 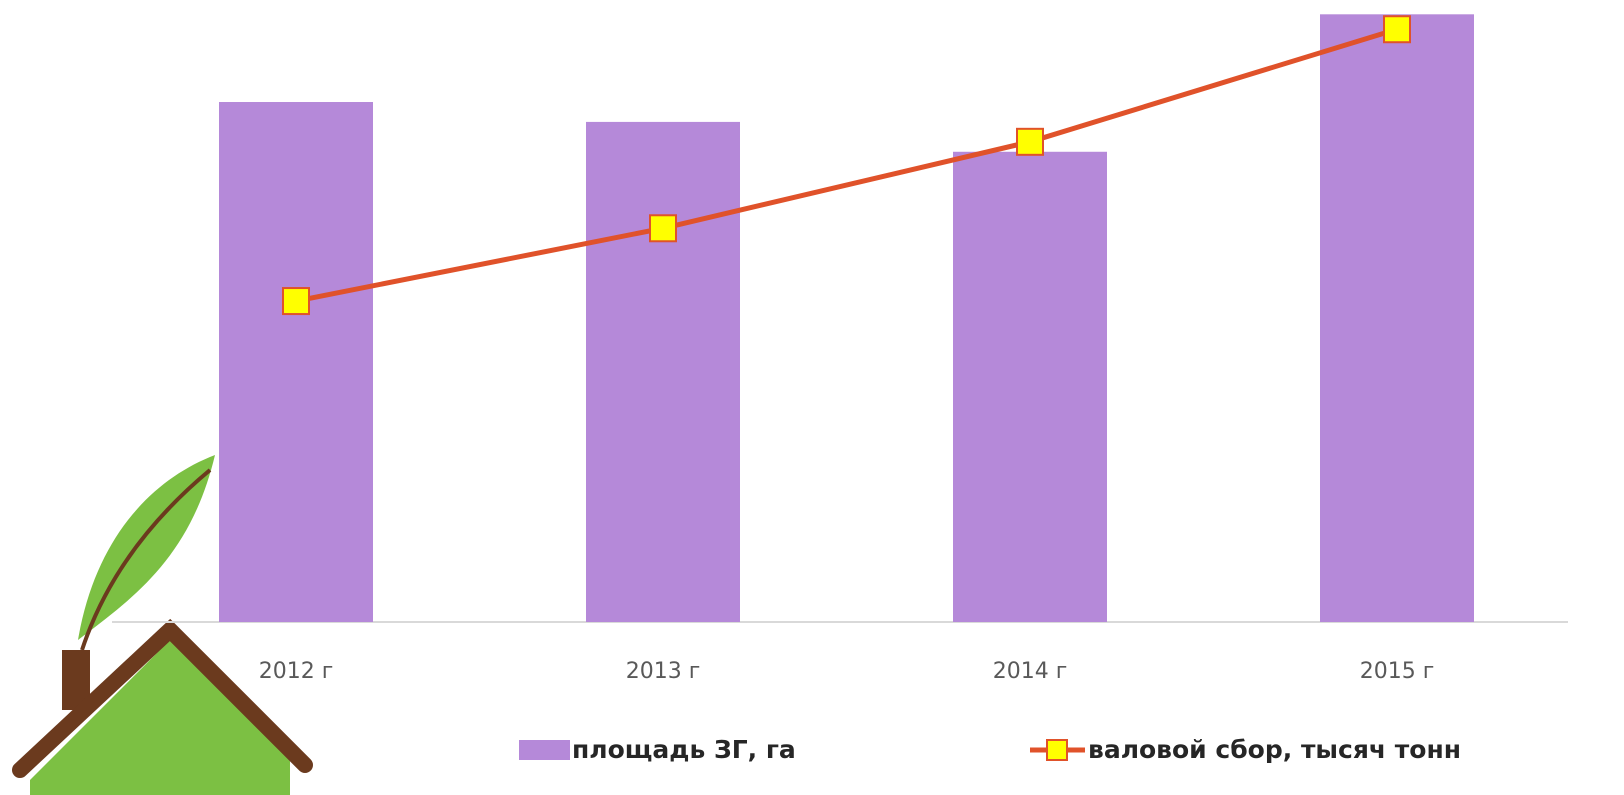 I want to click on x-tick-label: 2015 г, so click(x=1397, y=671).